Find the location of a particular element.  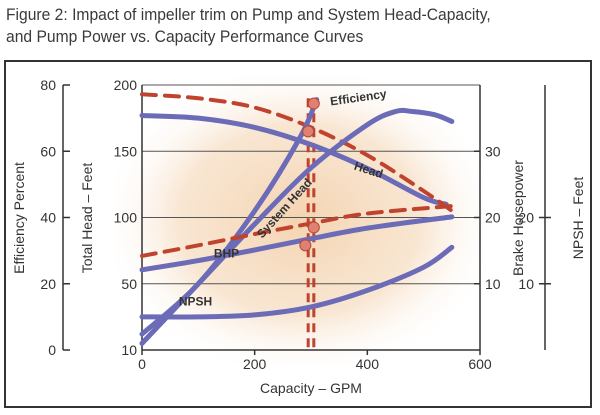

x-tick-label: 400 is located at coordinates (368, 364).